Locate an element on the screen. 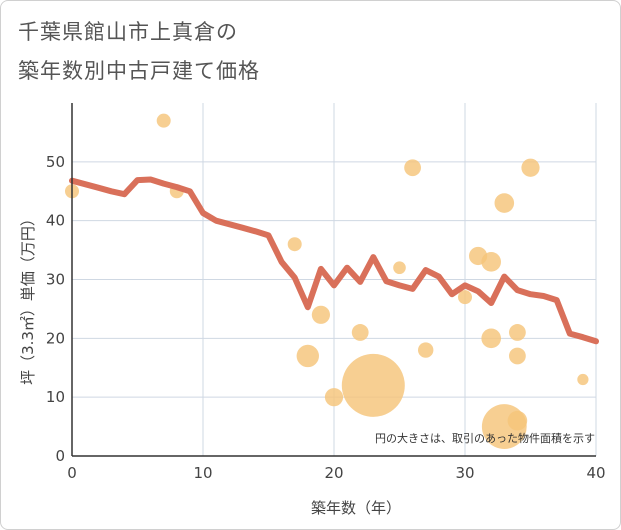 Image resolution: width=621 pixels, height=530 pixels. bubble-size-note: 円の大きさは、取引のあった物件面積を示す is located at coordinates (485, 438).